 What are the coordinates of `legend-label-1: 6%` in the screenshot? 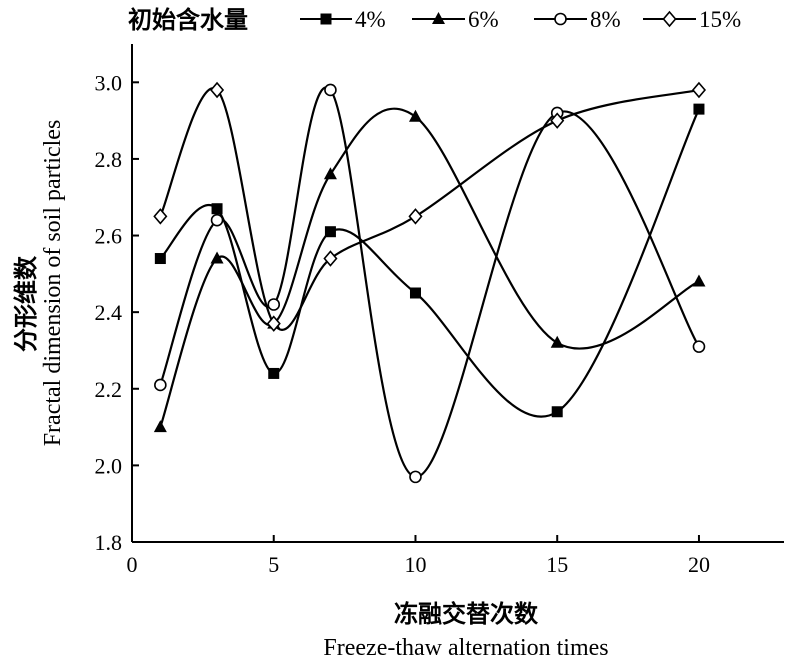 It's located at (483, 19).